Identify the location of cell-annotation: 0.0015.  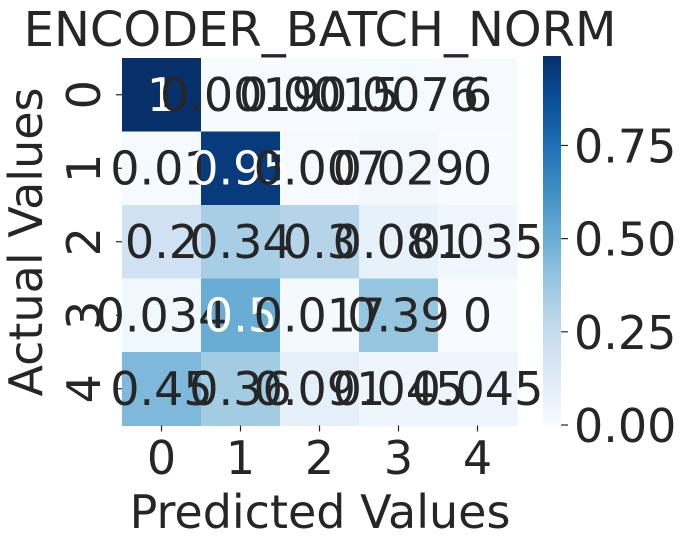
(319, 95).